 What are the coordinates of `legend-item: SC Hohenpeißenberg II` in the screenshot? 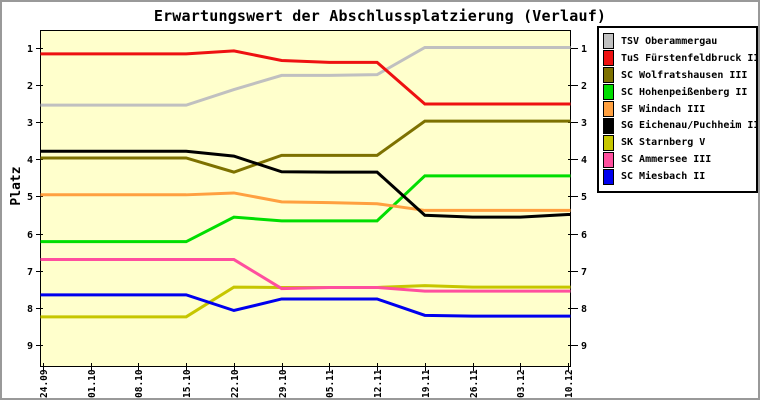 It's located at (677, 92).